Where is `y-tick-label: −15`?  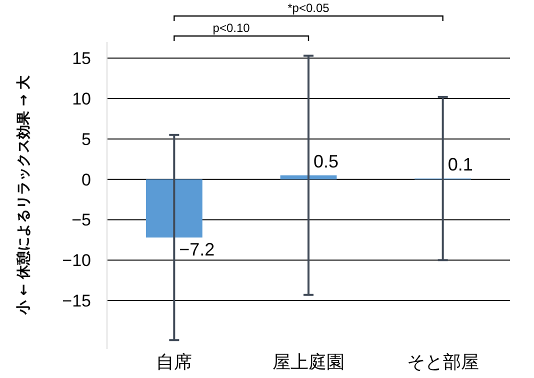 y-tick-label: −15 is located at coordinates (76, 301).